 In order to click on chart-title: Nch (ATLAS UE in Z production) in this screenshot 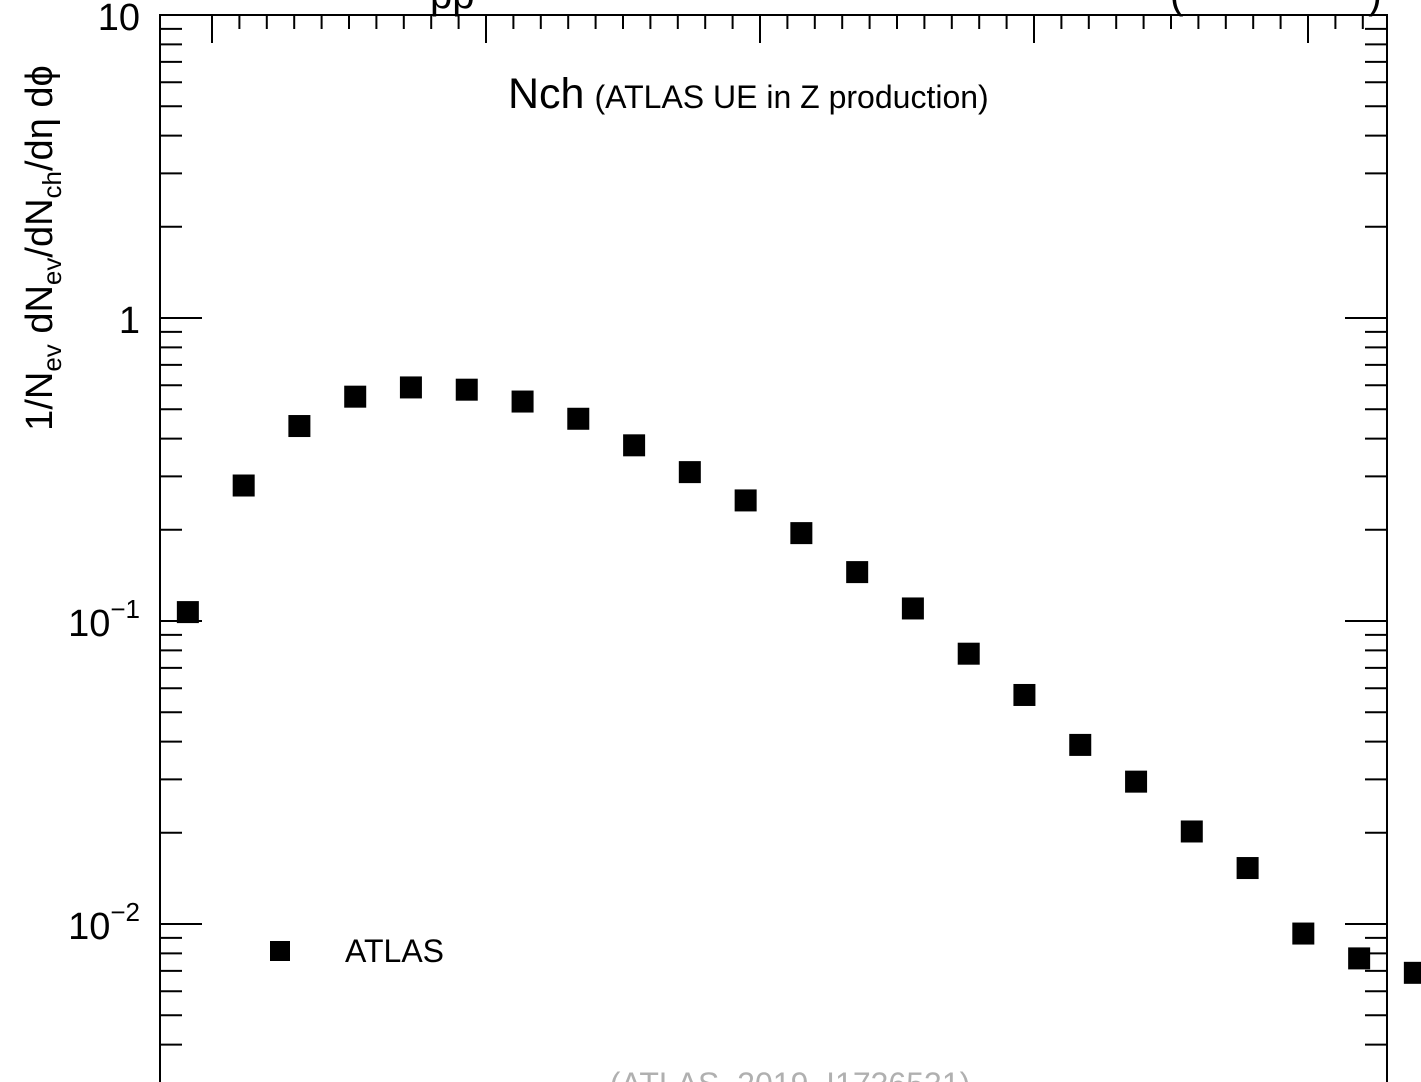, I will do `click(748, 94)`.